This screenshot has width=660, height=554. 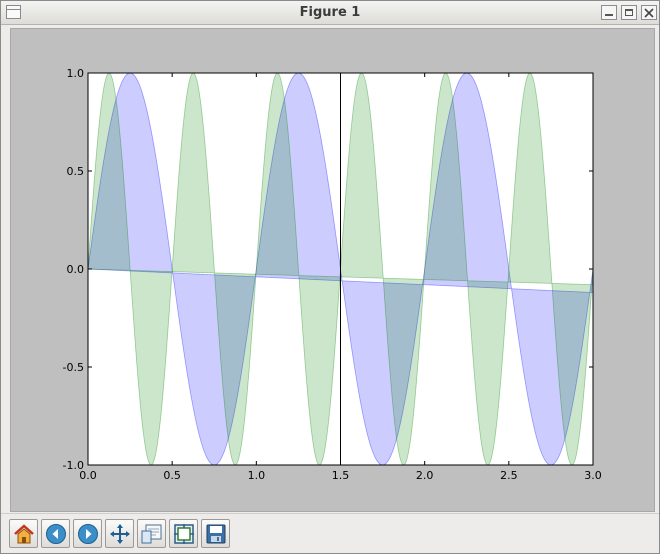 I want to click on forward-button, so click(x=87, y=533).